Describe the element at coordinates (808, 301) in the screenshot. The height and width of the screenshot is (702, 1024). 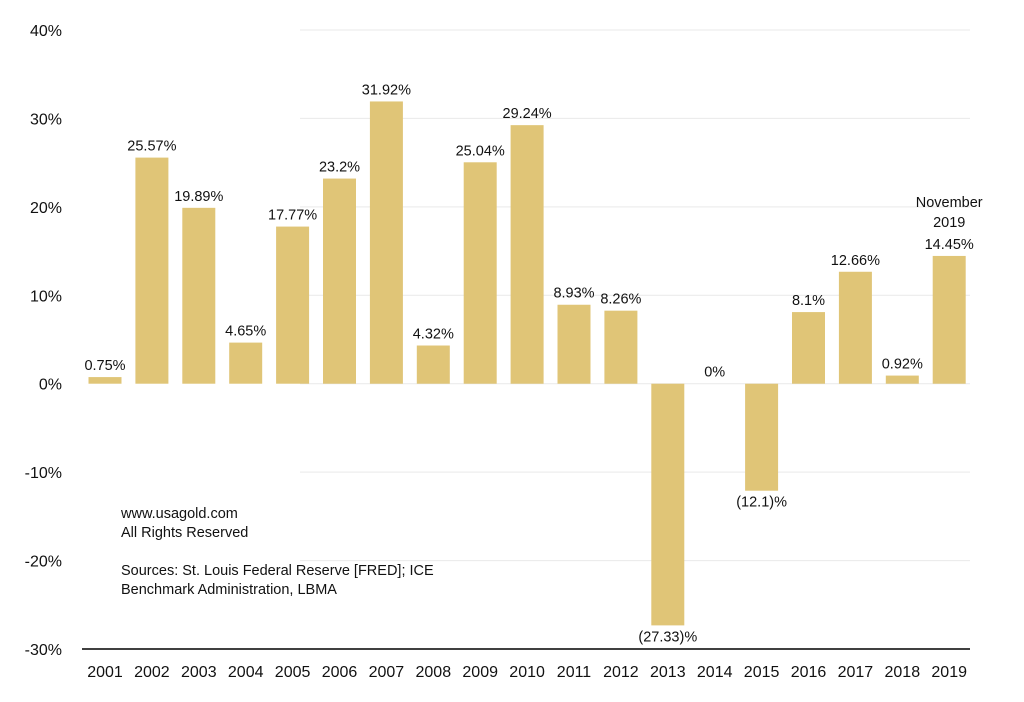
I see `data-label-2016: 8.1%` at that location.